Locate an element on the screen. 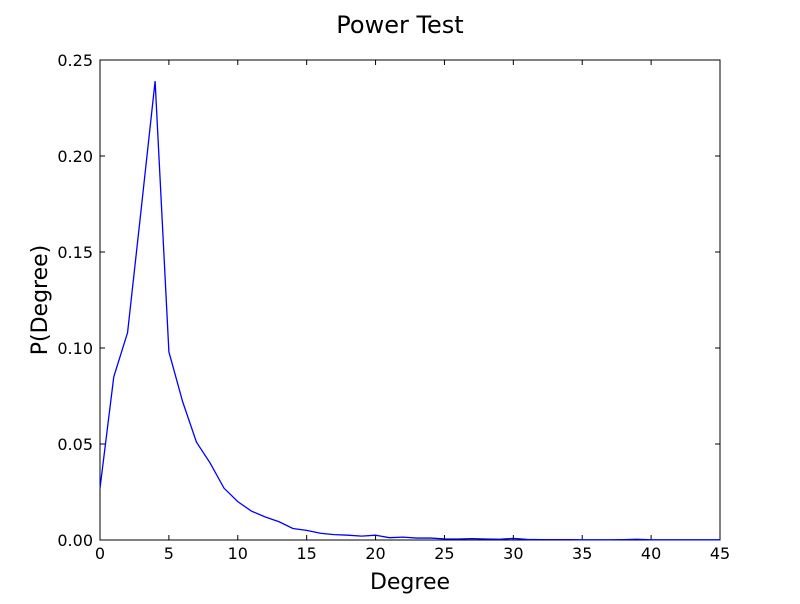 The height and width of the screenshot is (604, 800). x-tick-label: 30 is located at coordinates (513, 553).